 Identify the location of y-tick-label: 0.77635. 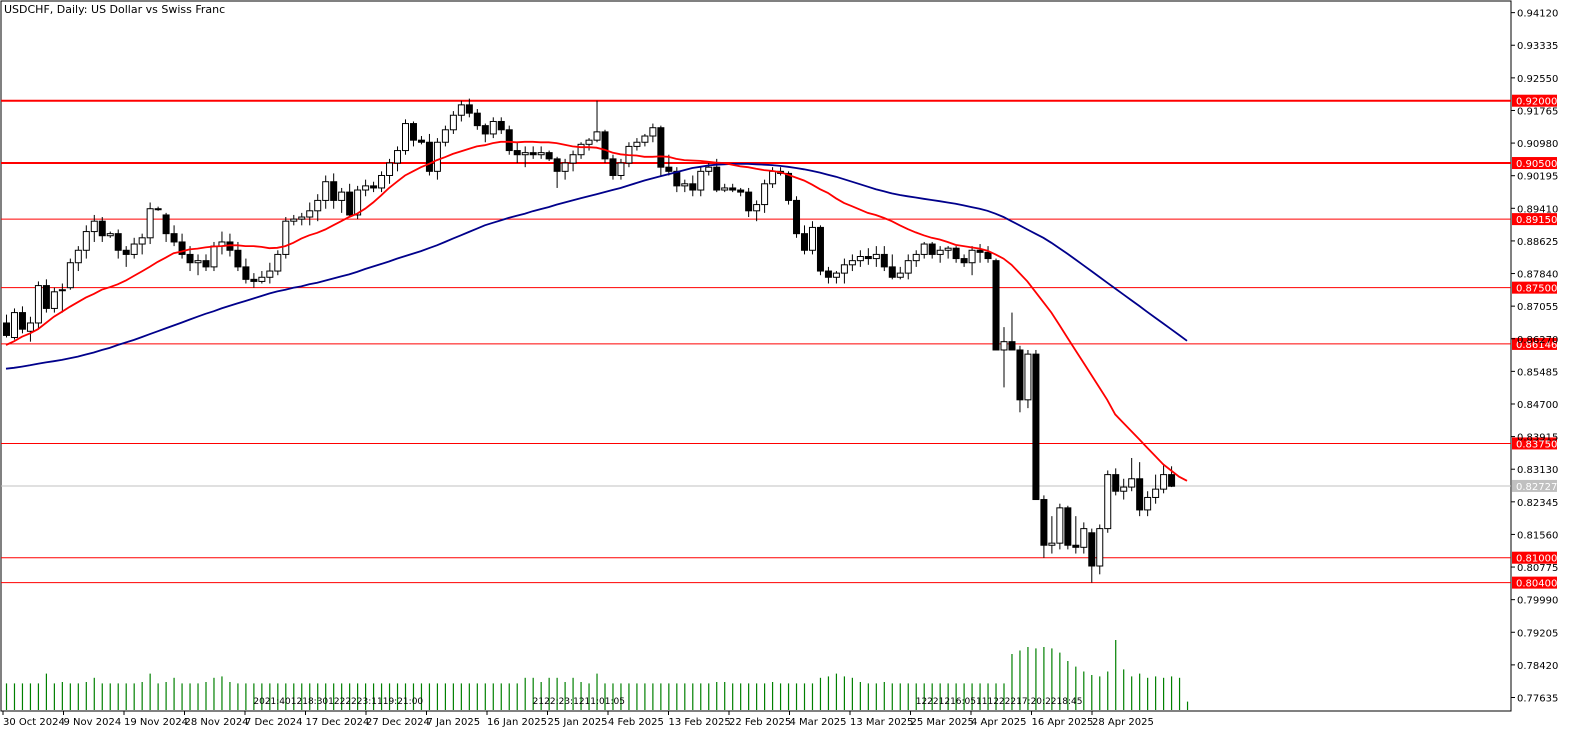
(1537, 698).